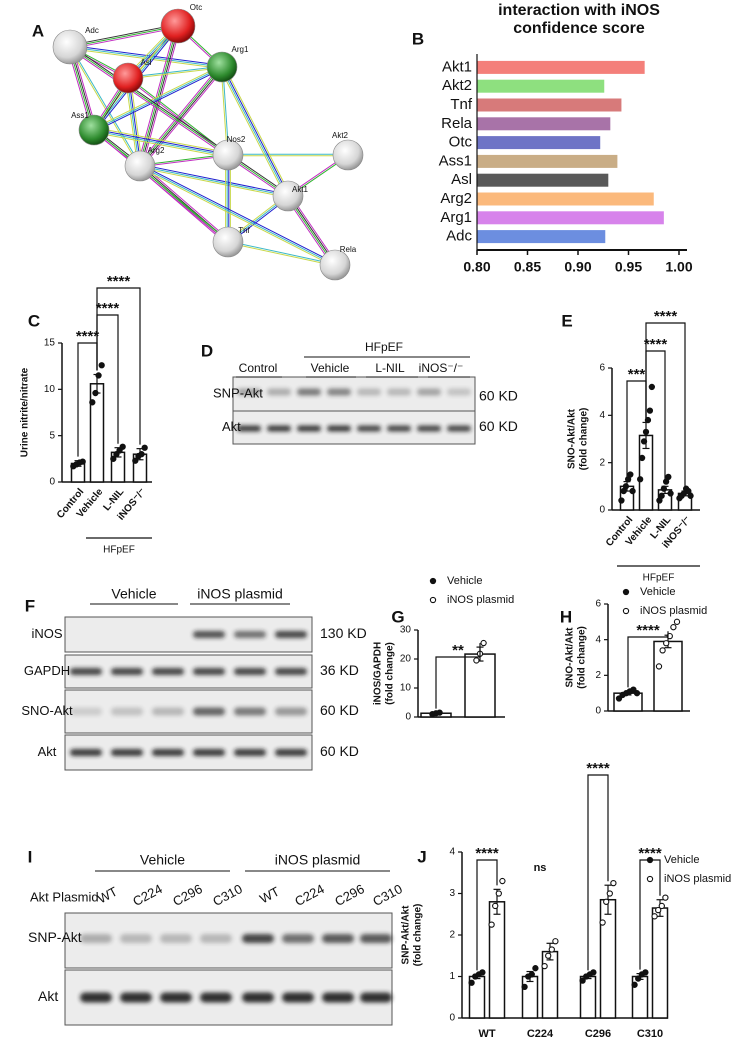 This screenshot has width=738, height=1038. I want to click on y-tick-label: 10, so click(50, 389).